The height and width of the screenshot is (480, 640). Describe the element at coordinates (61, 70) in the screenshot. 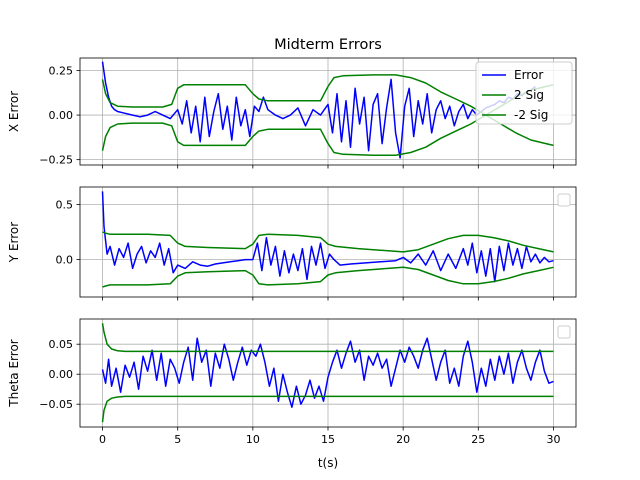

I see `y-tick-label: 0.25` at that location.